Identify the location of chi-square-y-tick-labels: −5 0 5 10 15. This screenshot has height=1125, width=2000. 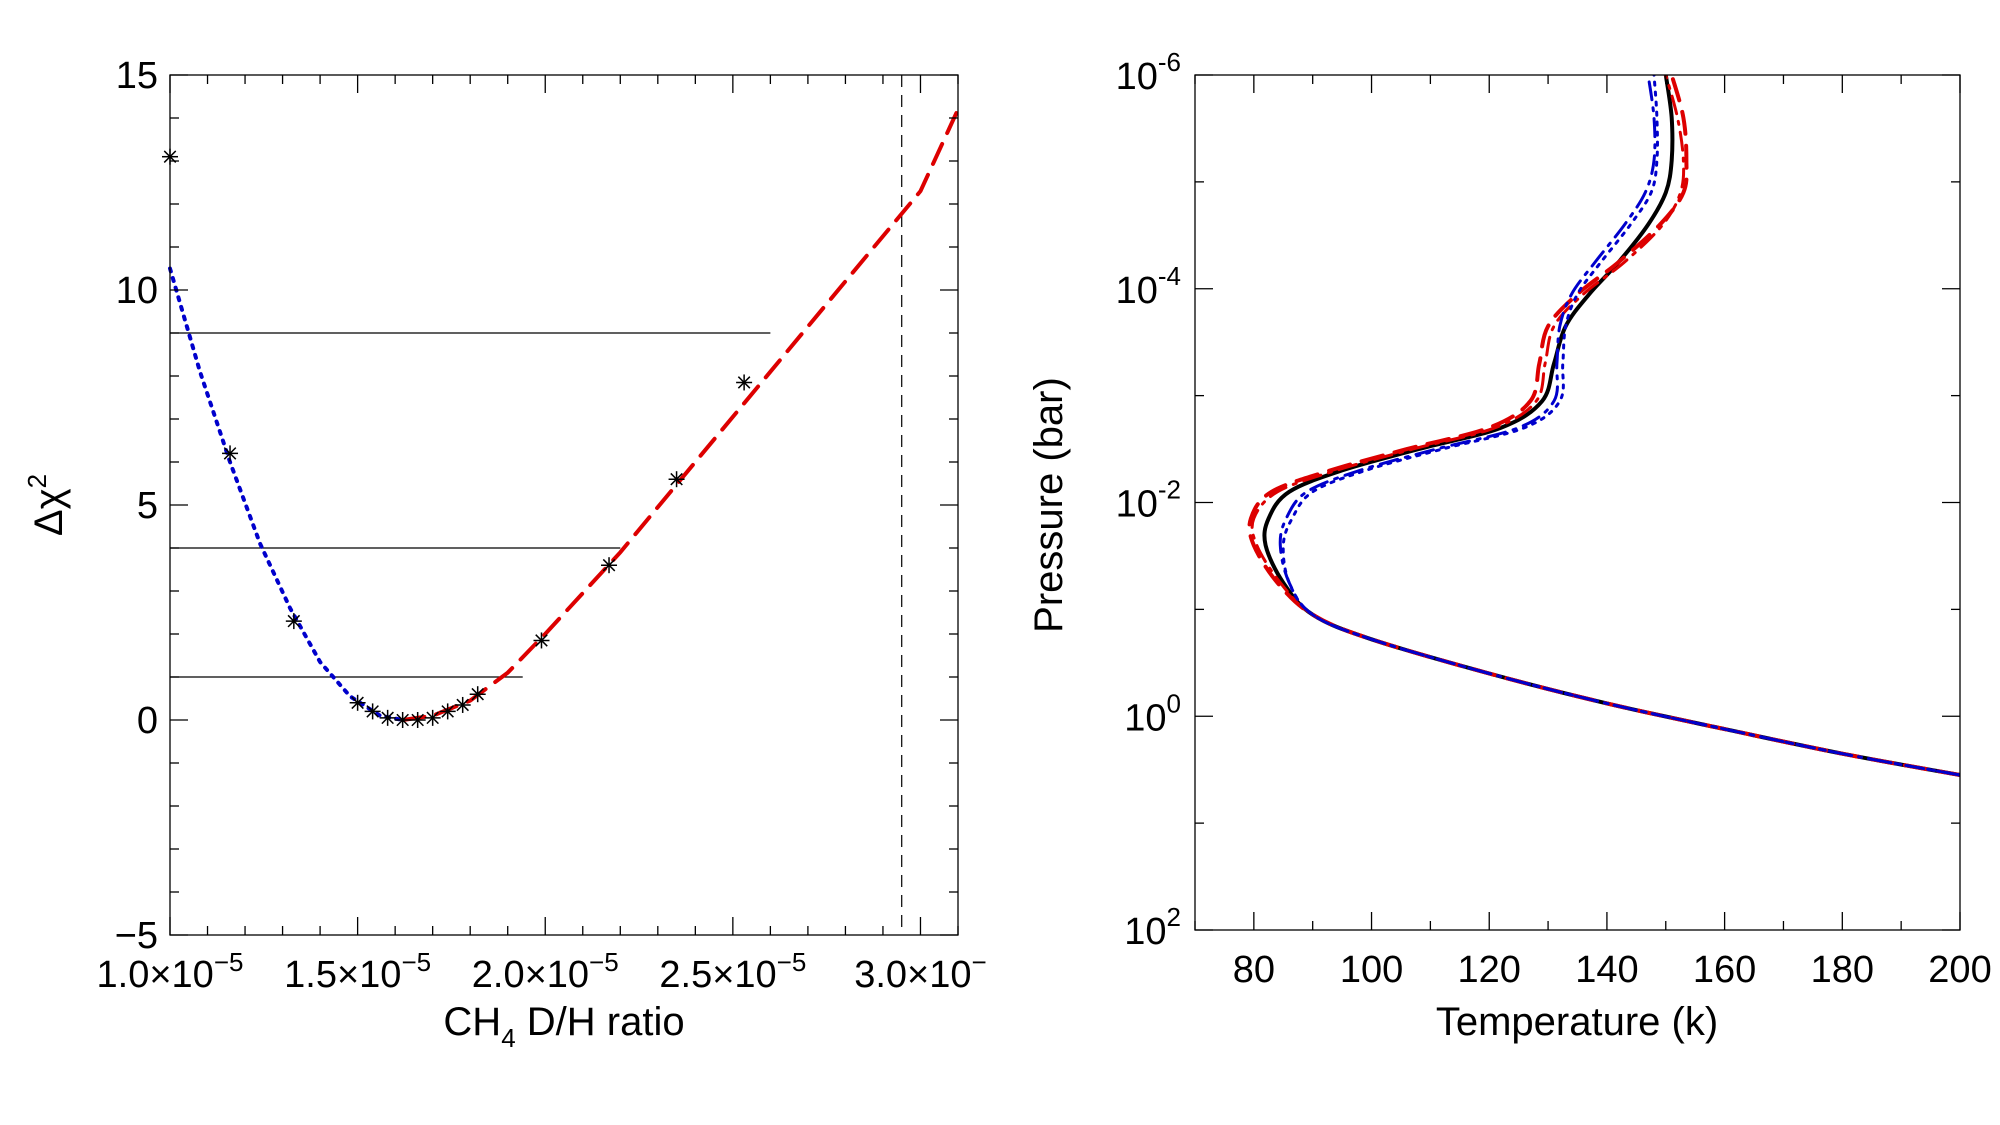
(136, 506).